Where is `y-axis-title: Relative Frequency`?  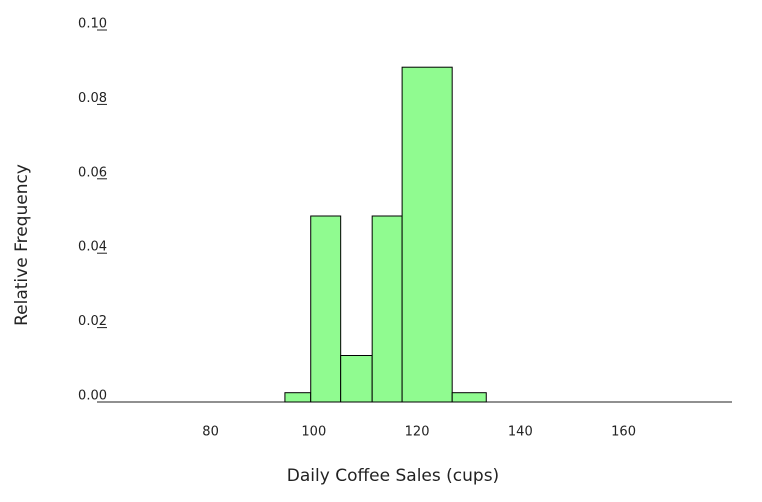 y-axis-title: Relative Frequency is located at coordinates (22, 245).